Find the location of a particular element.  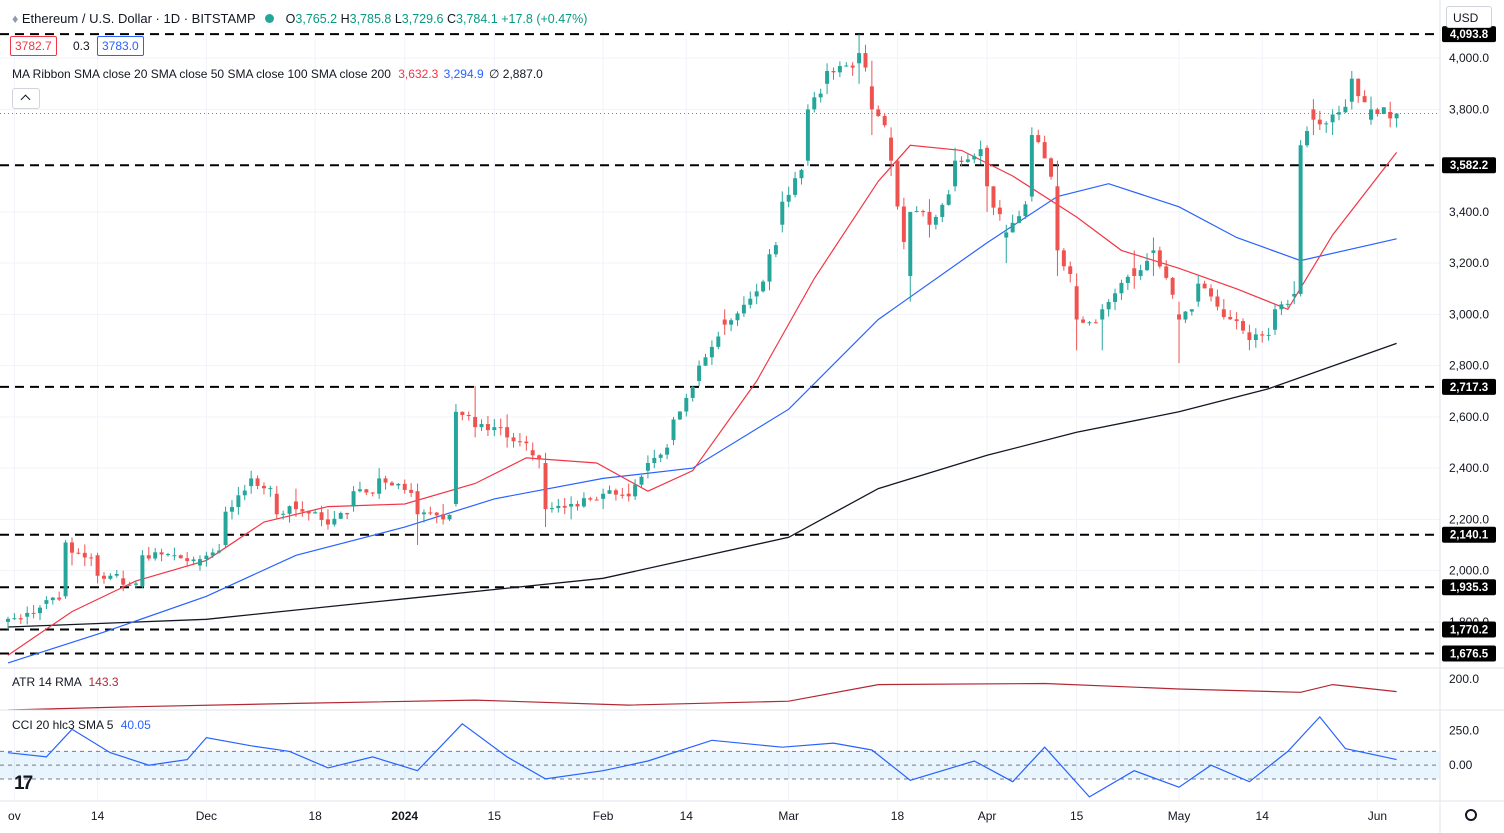

level-price-tag: 1,676.5 is located at coordinates (1469, 653).